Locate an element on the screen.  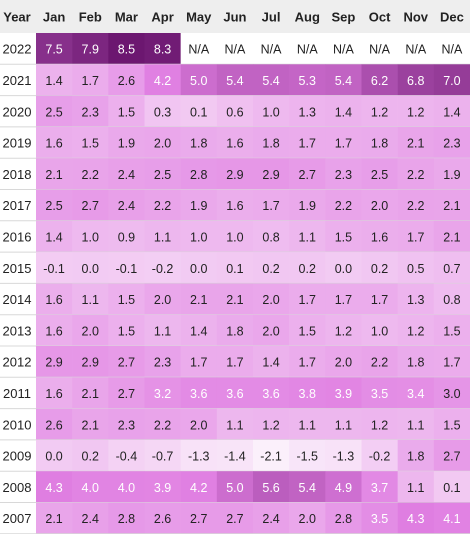
cell-value: 0.9 is located at coordinates (126, 237).